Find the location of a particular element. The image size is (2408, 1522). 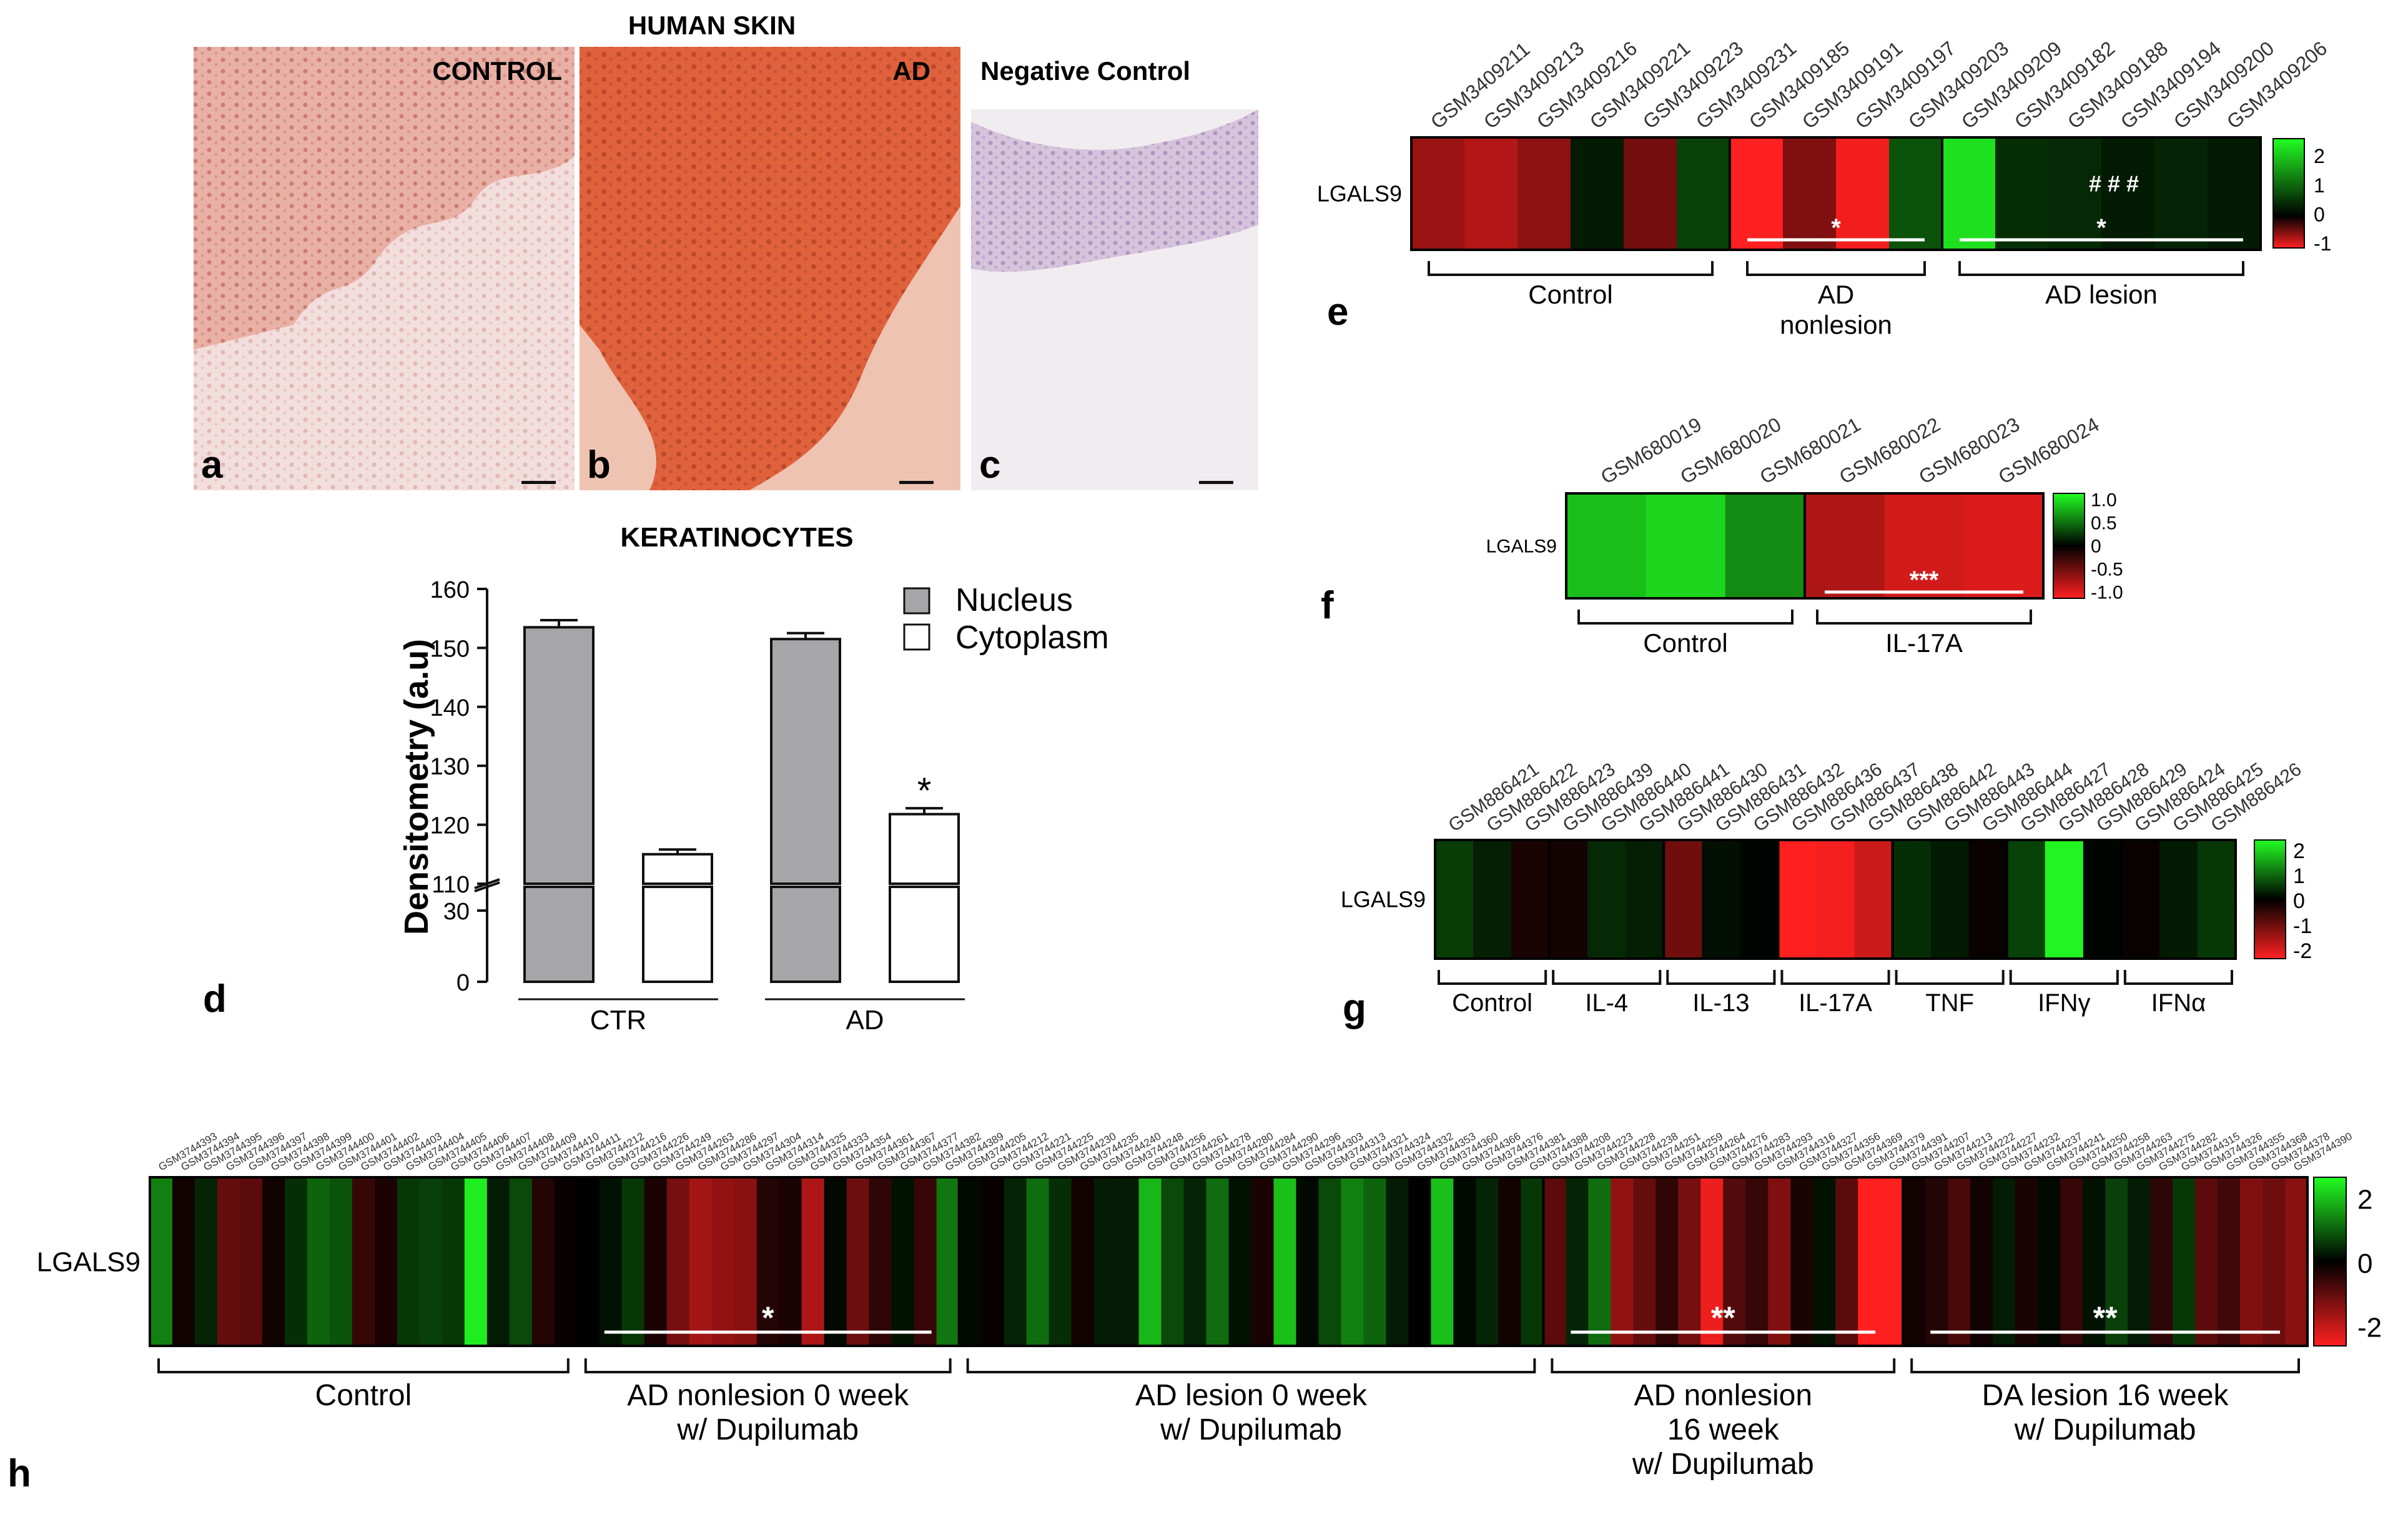

bar-nucleus-ad-lower is located at coordinates (805, 934).